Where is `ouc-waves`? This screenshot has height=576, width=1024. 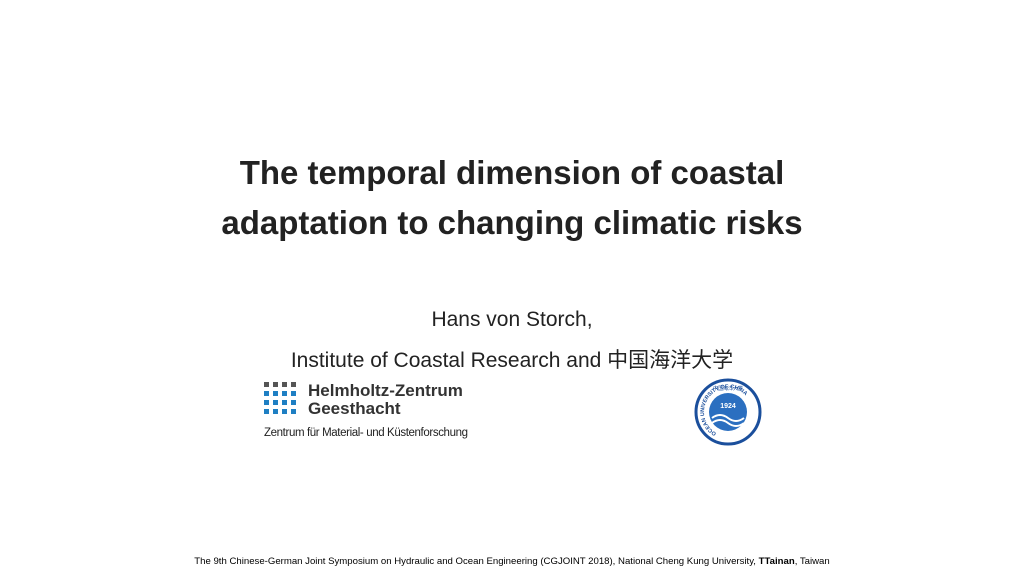
ouc-waves is located at coordinates (728, 420).